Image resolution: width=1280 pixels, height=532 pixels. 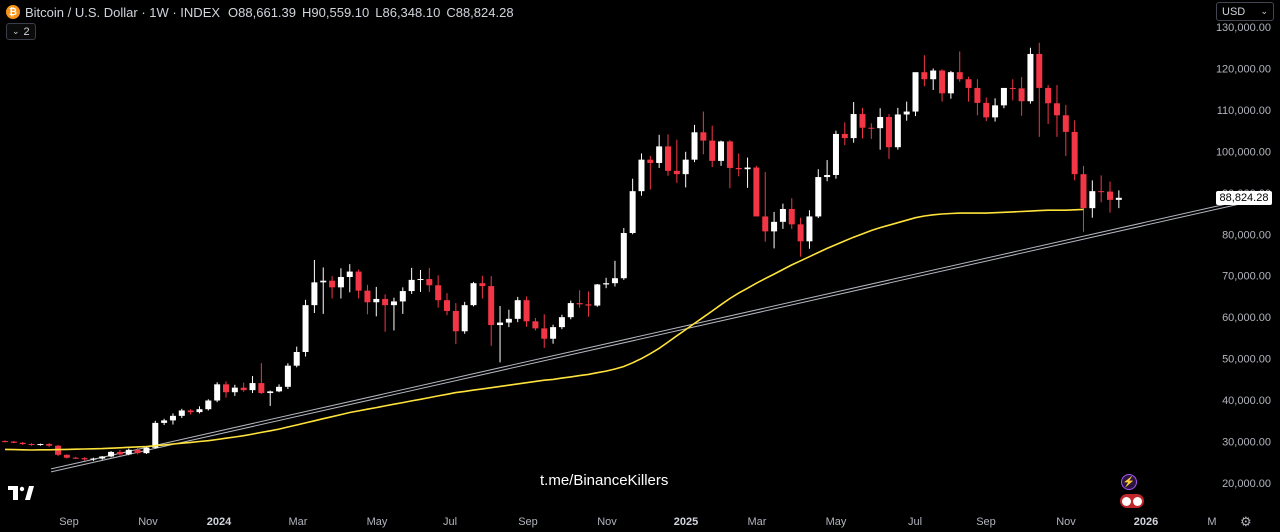 What do you see at coordinates (1234, 11) in the screenshot?
I see `currency-value: USD` at bounding box center [1234, 11].